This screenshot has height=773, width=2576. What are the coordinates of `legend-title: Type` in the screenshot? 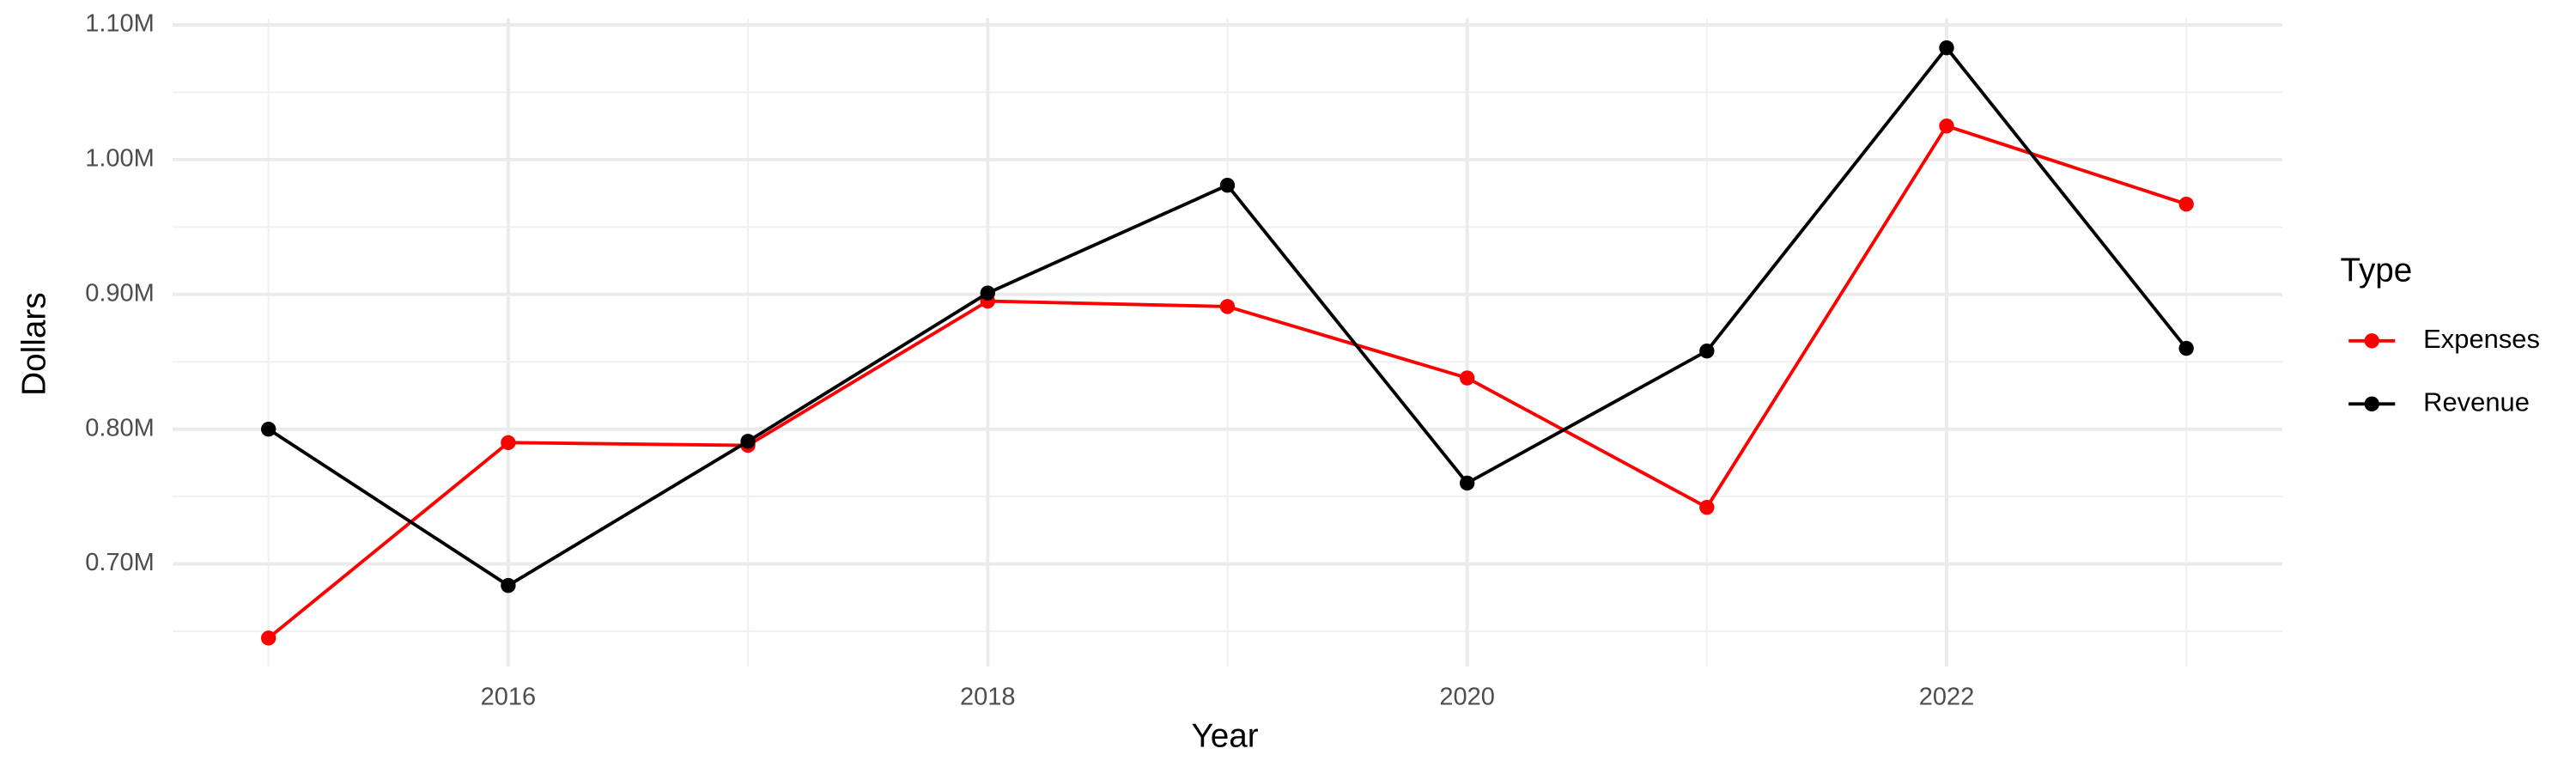 It's located at (2377, 271).